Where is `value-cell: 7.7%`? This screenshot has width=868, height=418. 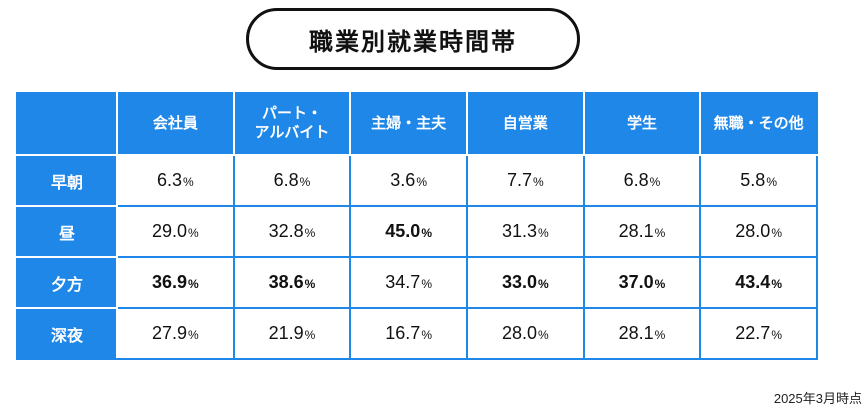 value-cell: 7.7% is located at coordinates (525, 180).